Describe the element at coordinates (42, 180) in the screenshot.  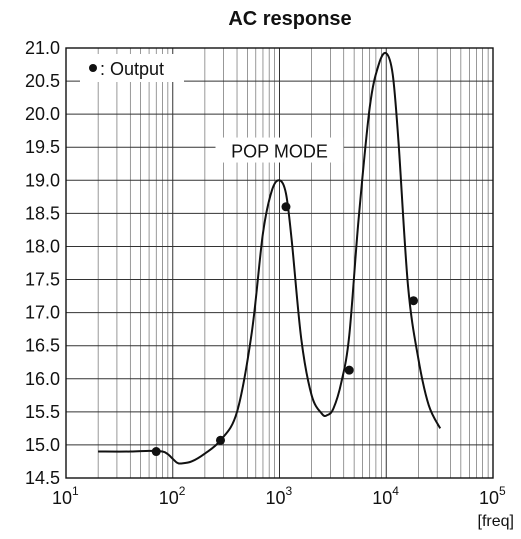
I see `y-tick-label: 19.0` at that location.